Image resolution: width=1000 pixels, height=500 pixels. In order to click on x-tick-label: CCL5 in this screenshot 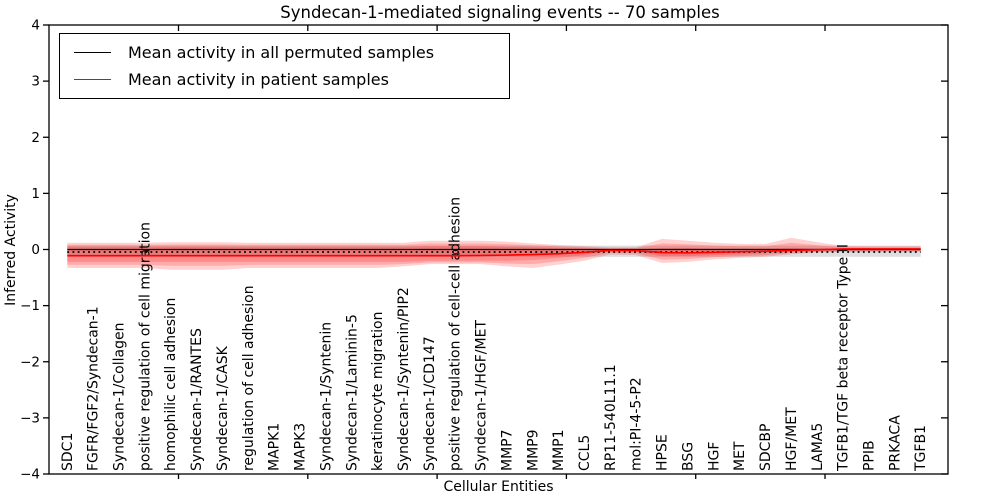, I will do `click(585, 453)`.